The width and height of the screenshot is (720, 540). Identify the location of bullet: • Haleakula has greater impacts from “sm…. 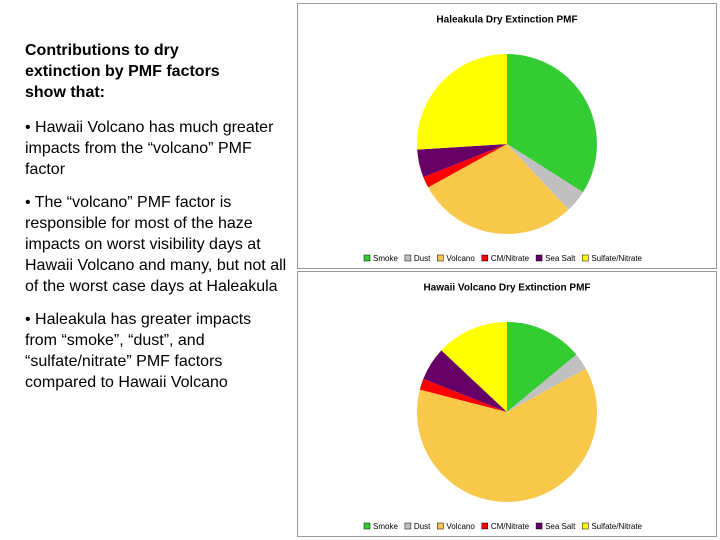
(138, 351).